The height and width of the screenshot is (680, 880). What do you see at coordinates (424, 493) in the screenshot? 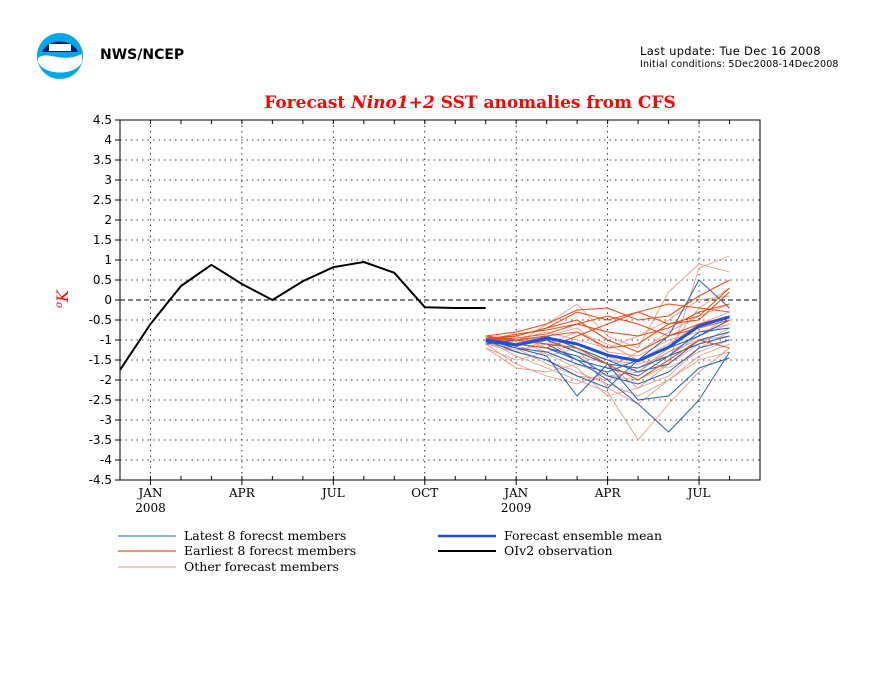
I see `x-tick-label: OCT` at bounding box center [424, 493].